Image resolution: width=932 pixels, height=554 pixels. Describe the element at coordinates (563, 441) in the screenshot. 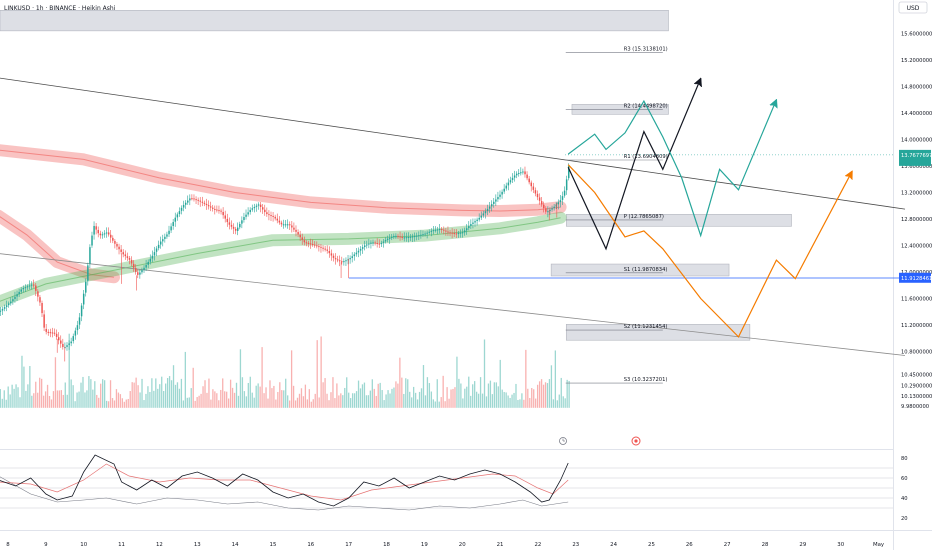

I see `clock-icon` at that location.